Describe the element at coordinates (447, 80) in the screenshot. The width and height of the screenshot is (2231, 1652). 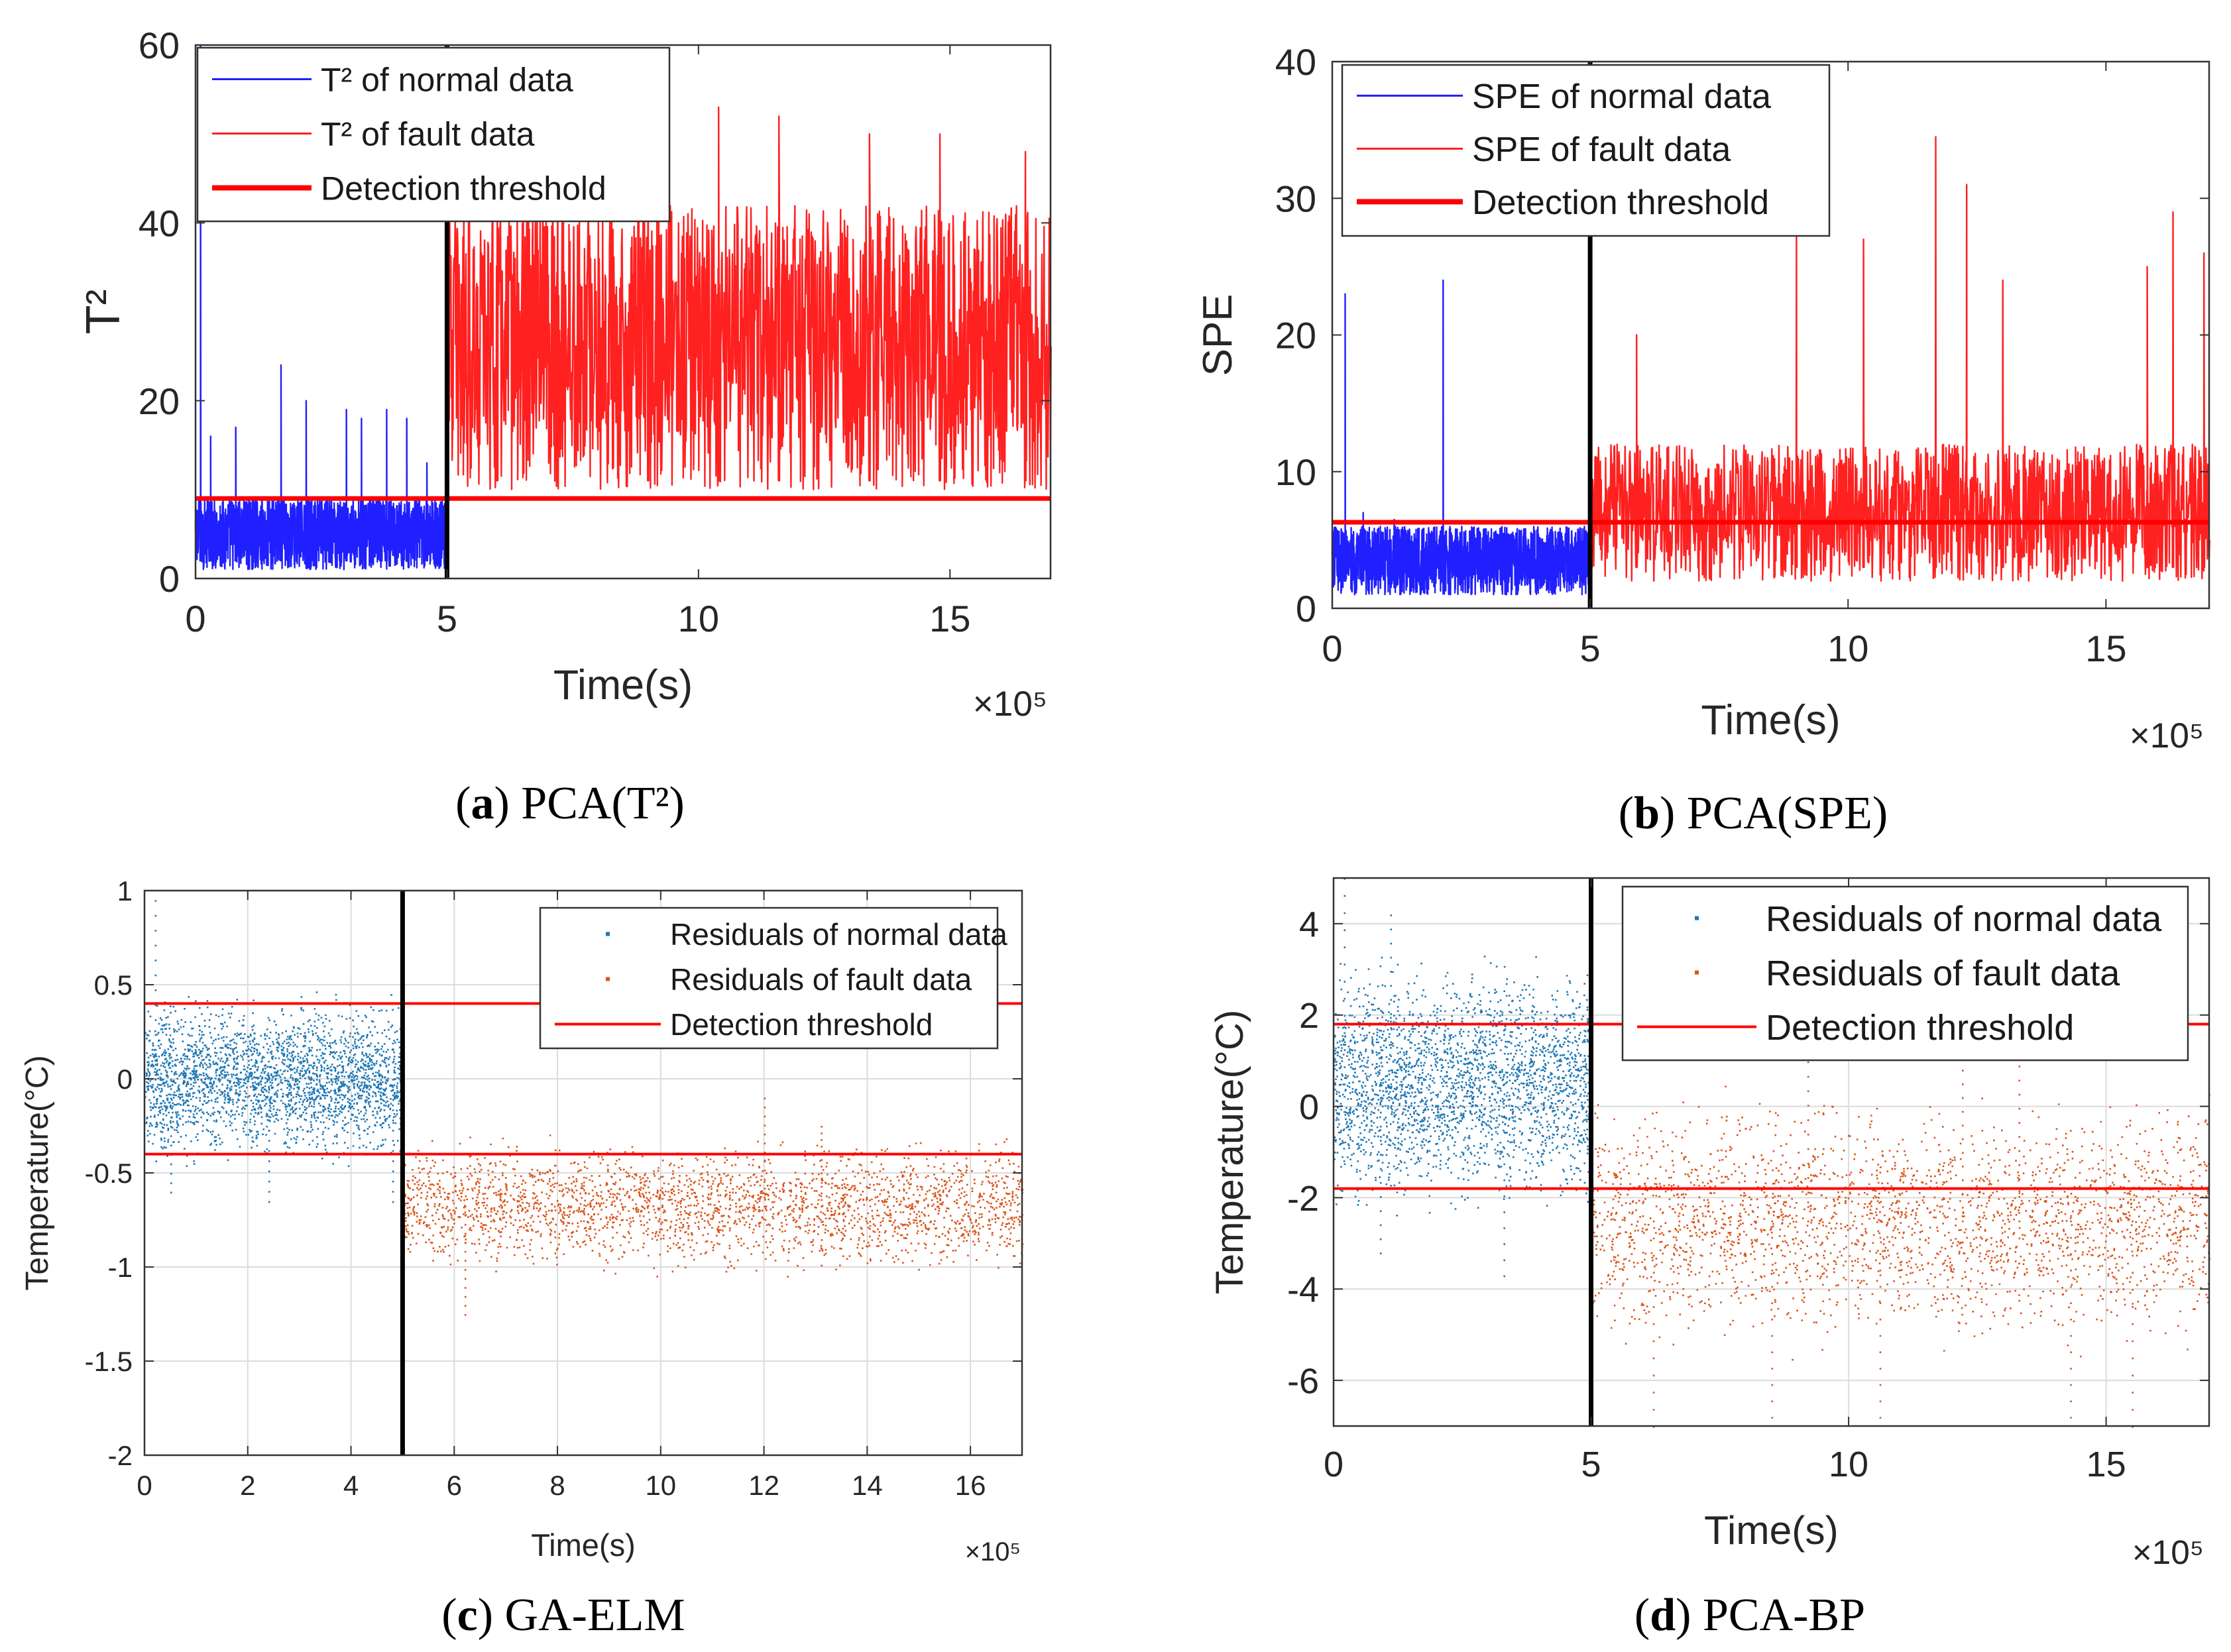
I see `legend-label: T² of normal data` at that location.